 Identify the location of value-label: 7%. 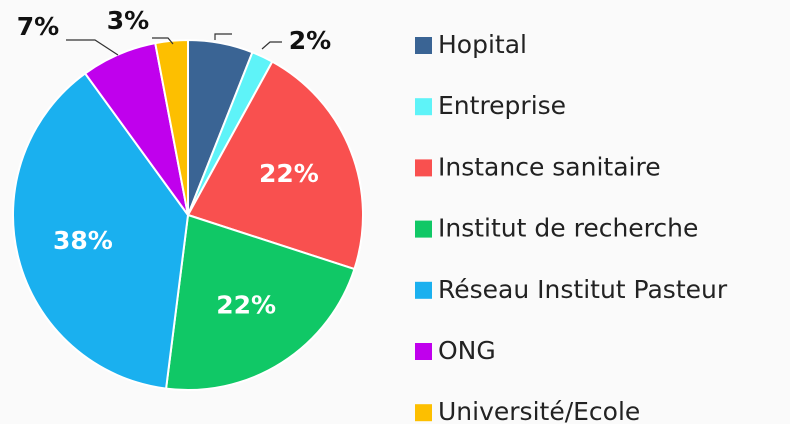
(38, 26).